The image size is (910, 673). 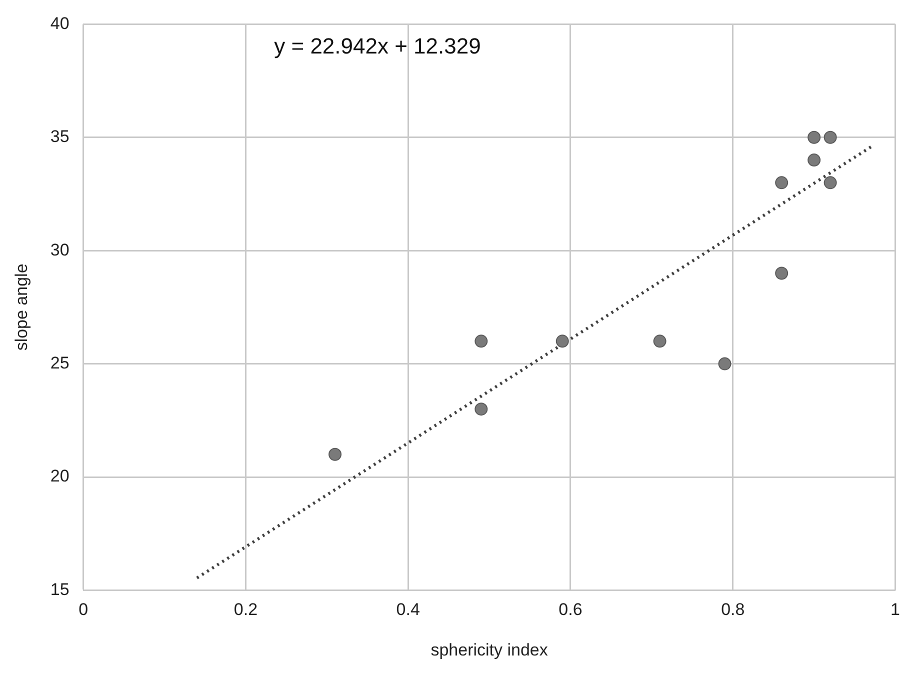 I want to click on x-tick-label: 0.2, so click(x=246, y=610).